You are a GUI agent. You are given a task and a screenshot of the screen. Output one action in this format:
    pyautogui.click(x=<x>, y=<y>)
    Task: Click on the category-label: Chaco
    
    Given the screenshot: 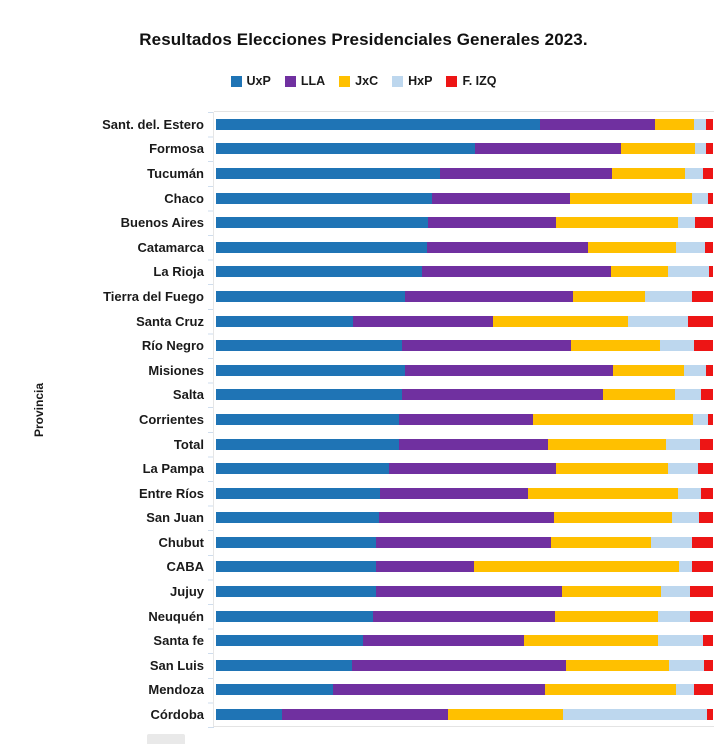 What is the action you would take?
    pyautogui.click(x=184, y=198)
    